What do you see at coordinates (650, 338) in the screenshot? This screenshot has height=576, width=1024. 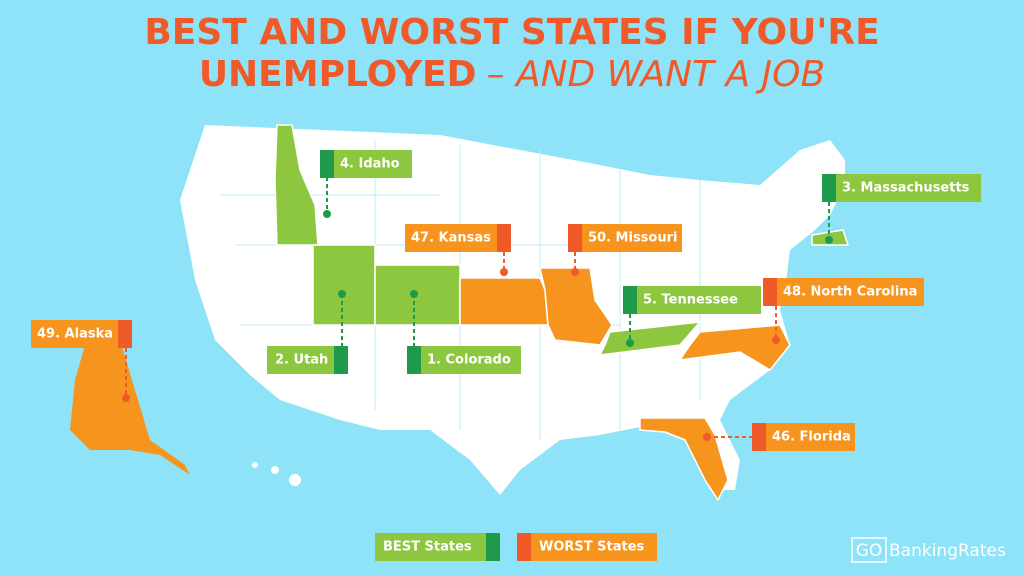 I see `tennessee` at bounding box center [650, 338].